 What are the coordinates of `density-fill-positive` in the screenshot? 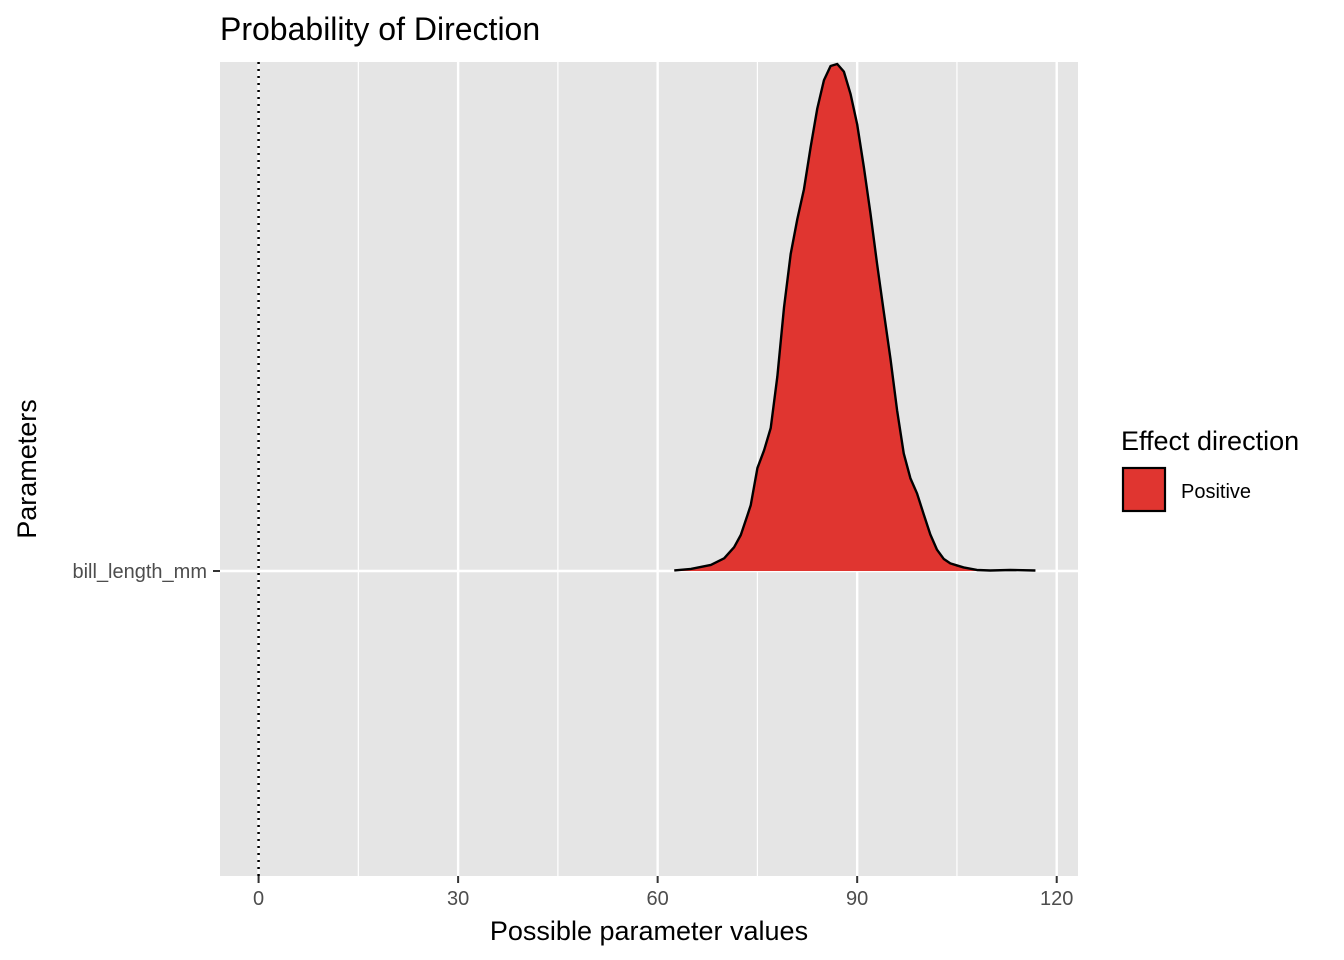 It's located at (855, 317).